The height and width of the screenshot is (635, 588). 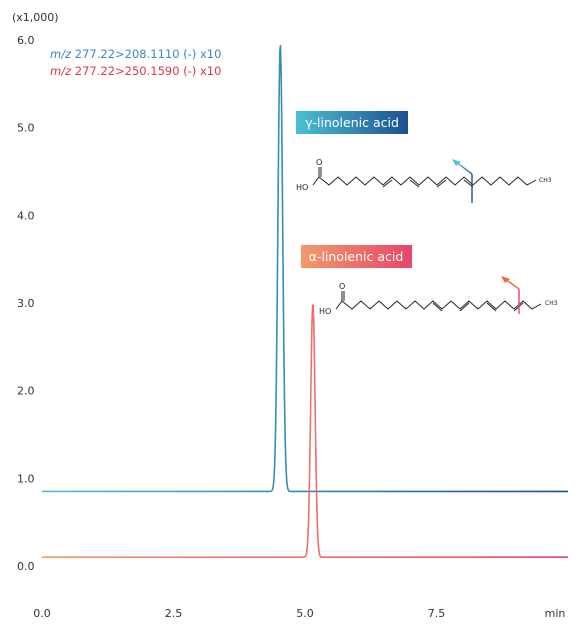 I want to click on gamma-structure, so click(x=424, y=177).